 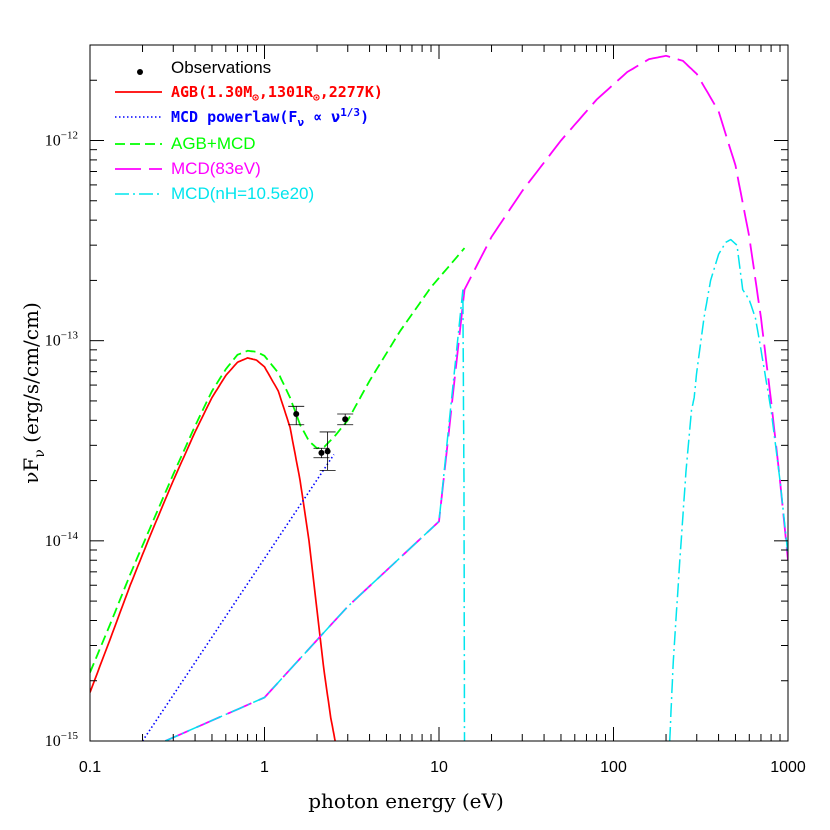 I want to click on x-tick-label: 10, so click(x=439, y=767).